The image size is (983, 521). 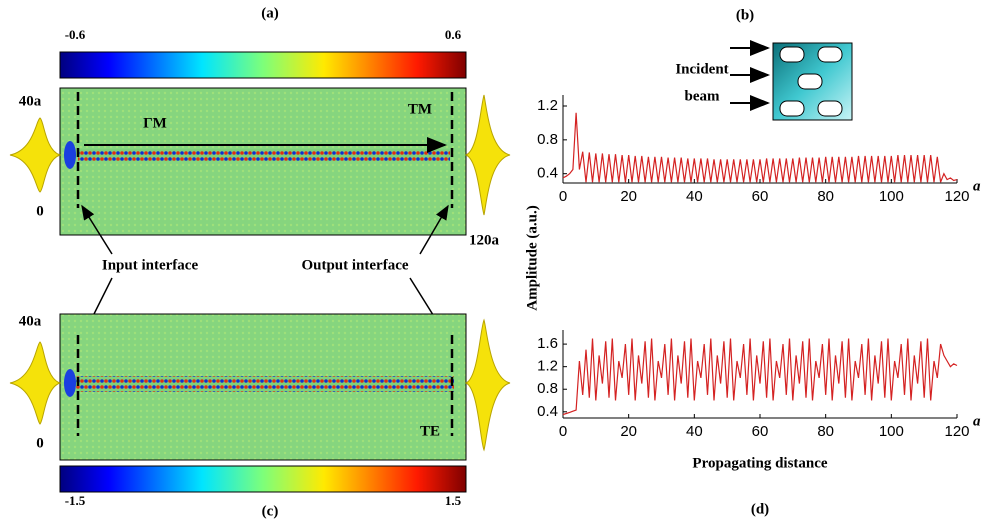 What do you see at coordinates (811, 81) in the screenshot?
I see `holes` at bounding box center [811, 81].